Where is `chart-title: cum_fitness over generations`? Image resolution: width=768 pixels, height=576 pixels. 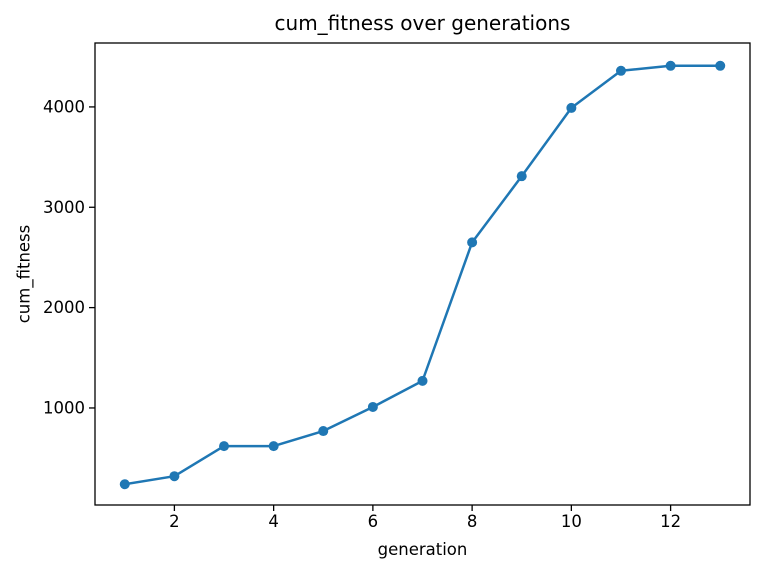
chart-title: cum_fitness over generations is located at coordinates (422, 23).